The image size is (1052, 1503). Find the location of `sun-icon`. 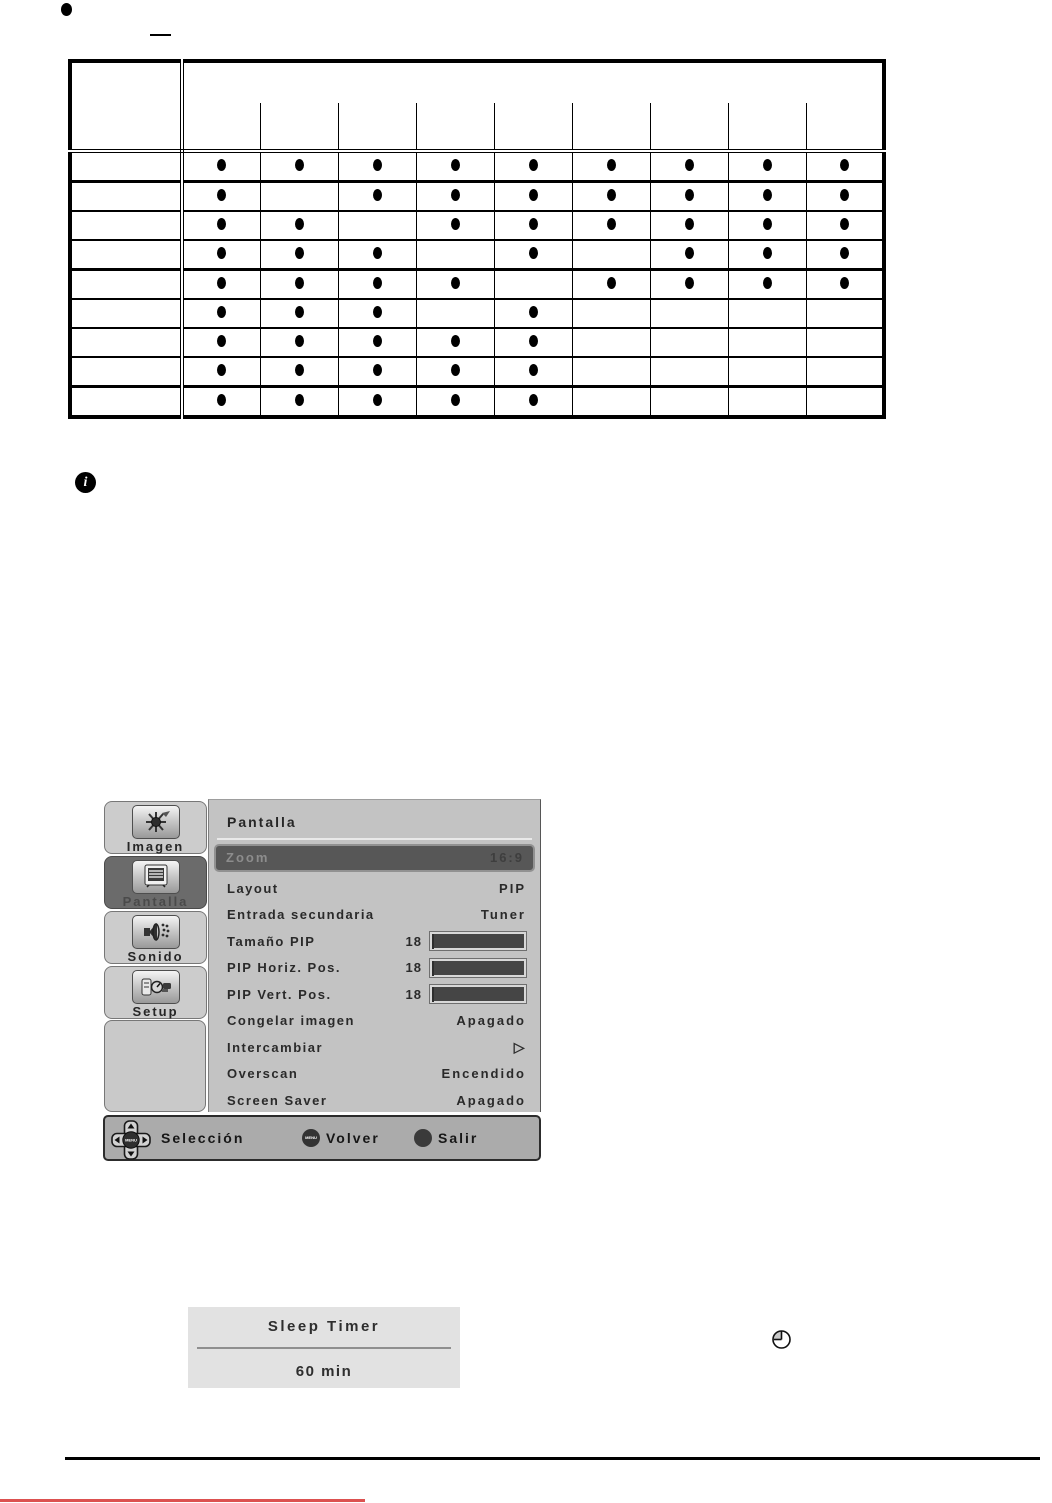

sun-icon is located at coordinates (155, 822).